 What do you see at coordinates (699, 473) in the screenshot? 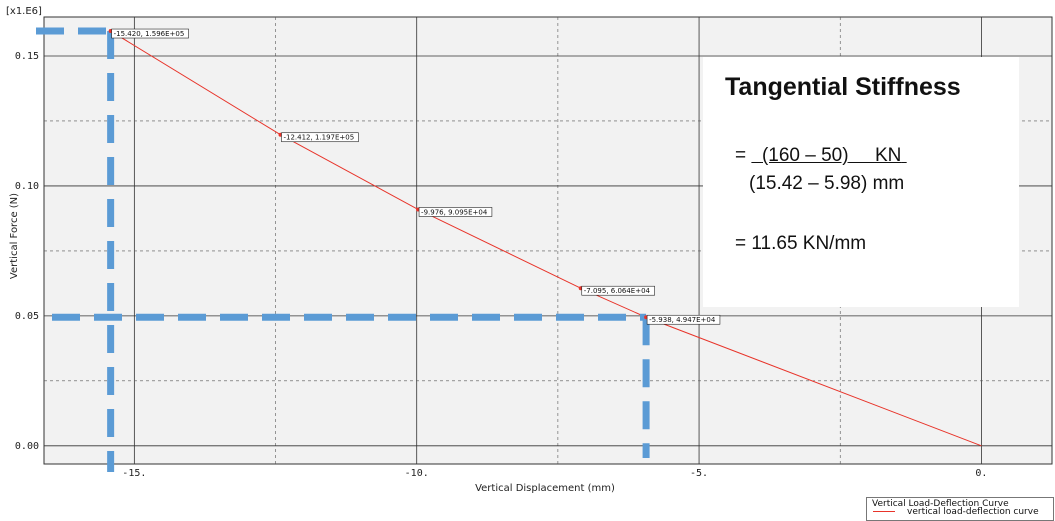
I see `x-tick-label: -5.` at bounding box center [699, 473].